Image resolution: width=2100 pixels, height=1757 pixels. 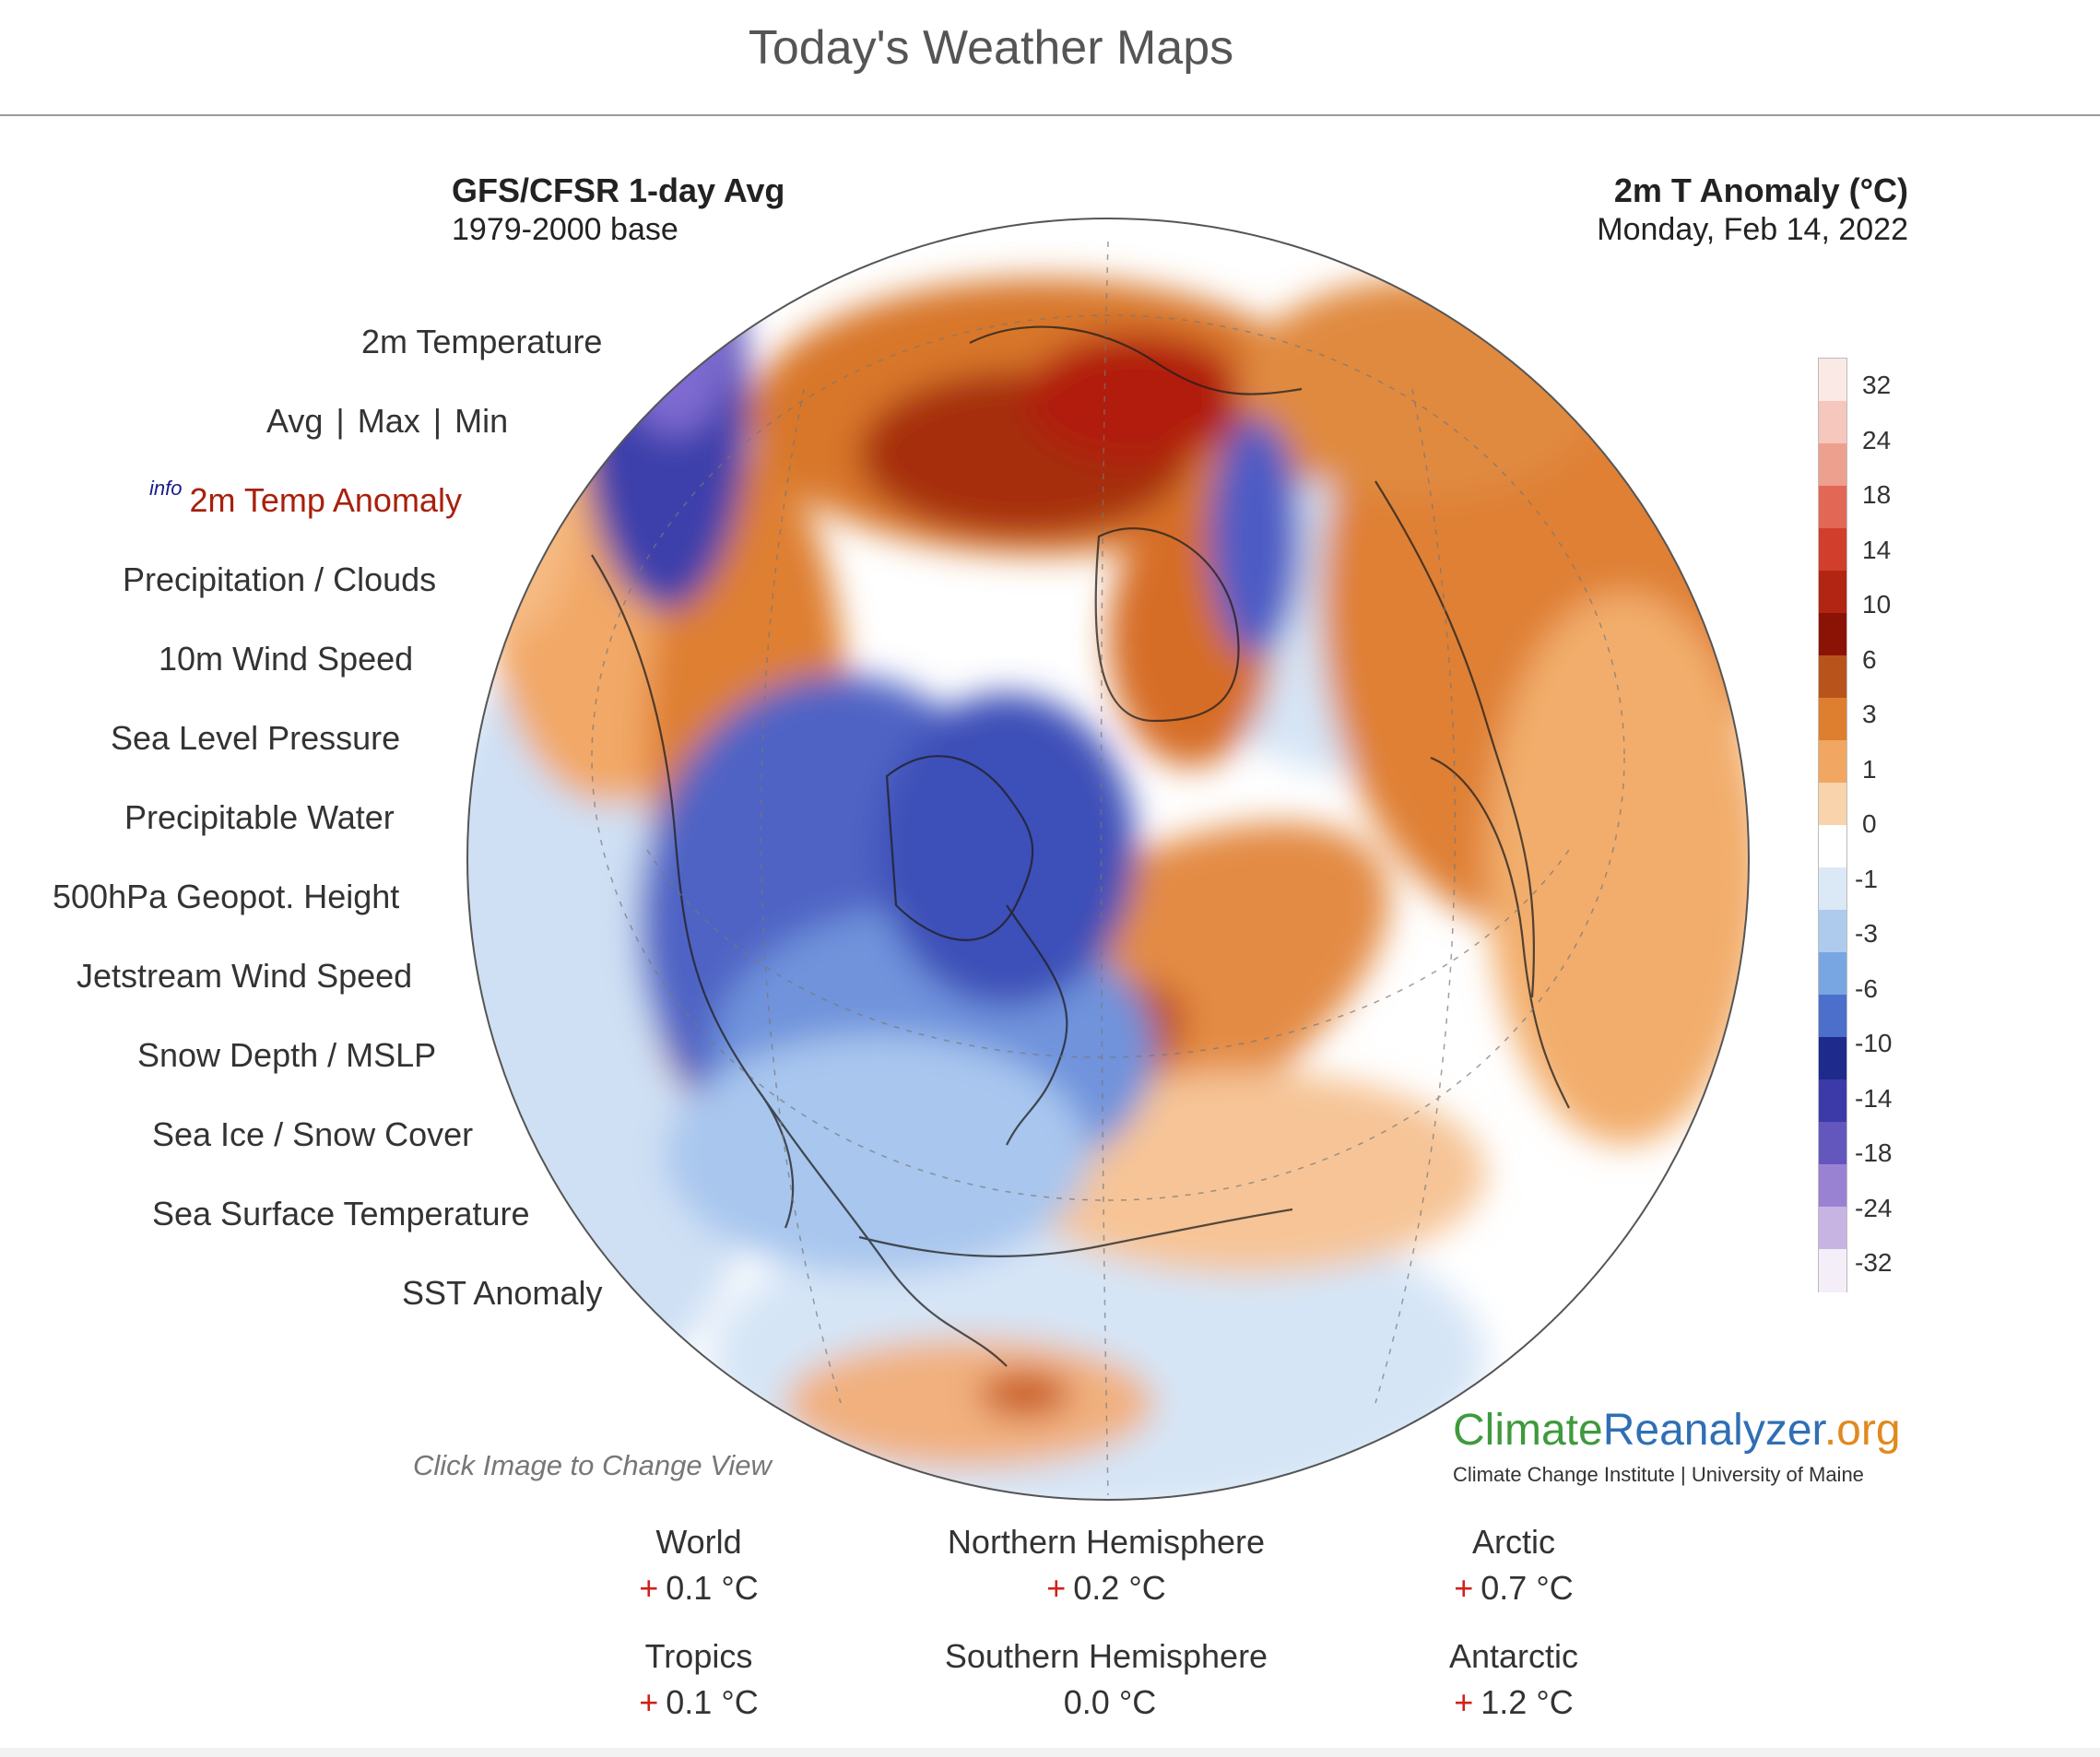 What do you see at coordinates (565, 229) in the screenshot?
I see `base-period: 1979-2000 base` at bounding box center [565, 229].